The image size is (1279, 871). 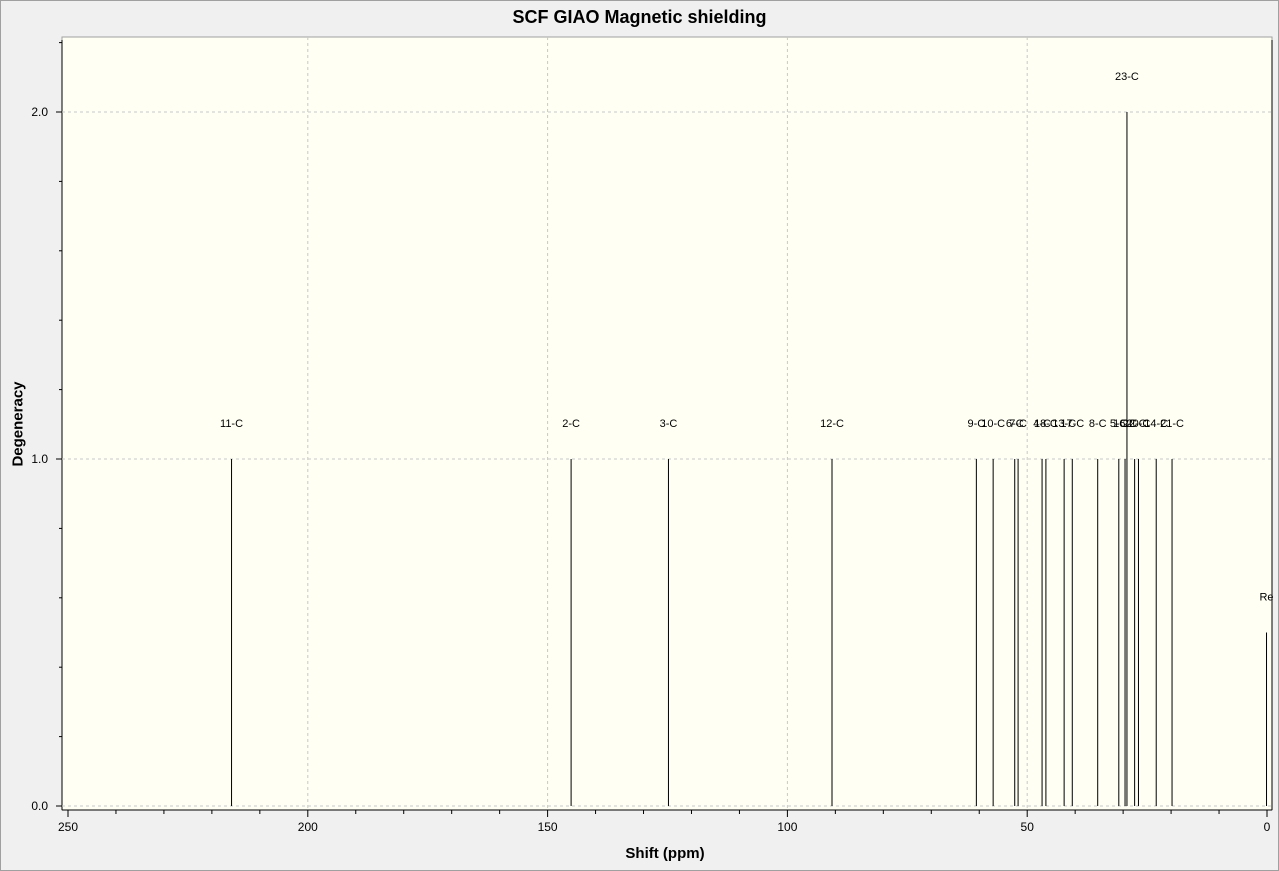 I want to click on peak-label: 9-C, so click(x=976, y=424).